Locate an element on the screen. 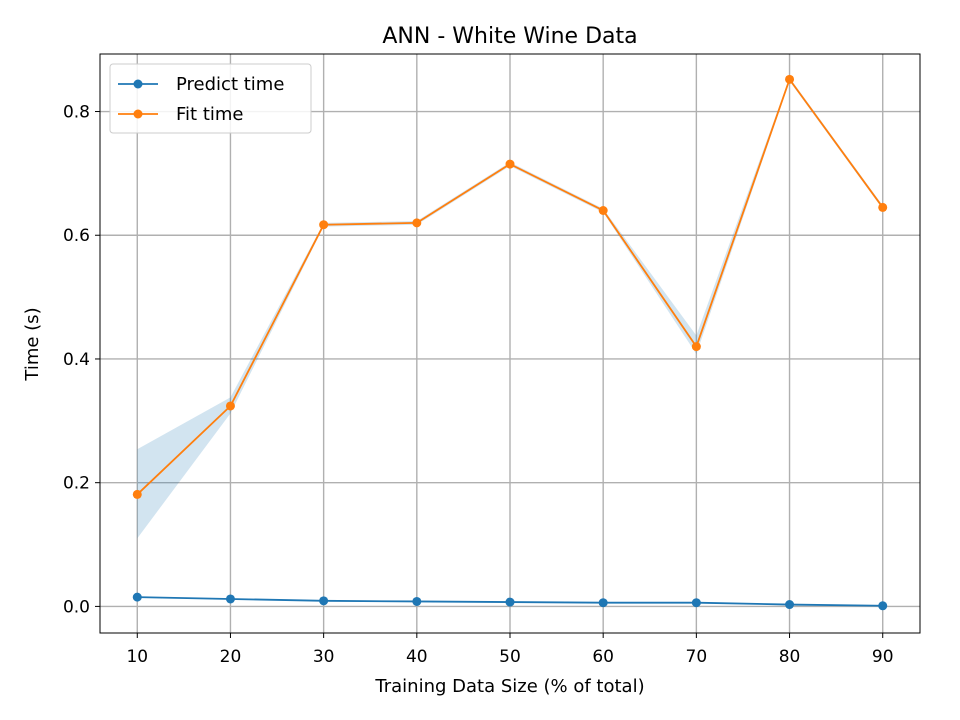  x-tick-label: 10 is located at coordinates (137, 657).